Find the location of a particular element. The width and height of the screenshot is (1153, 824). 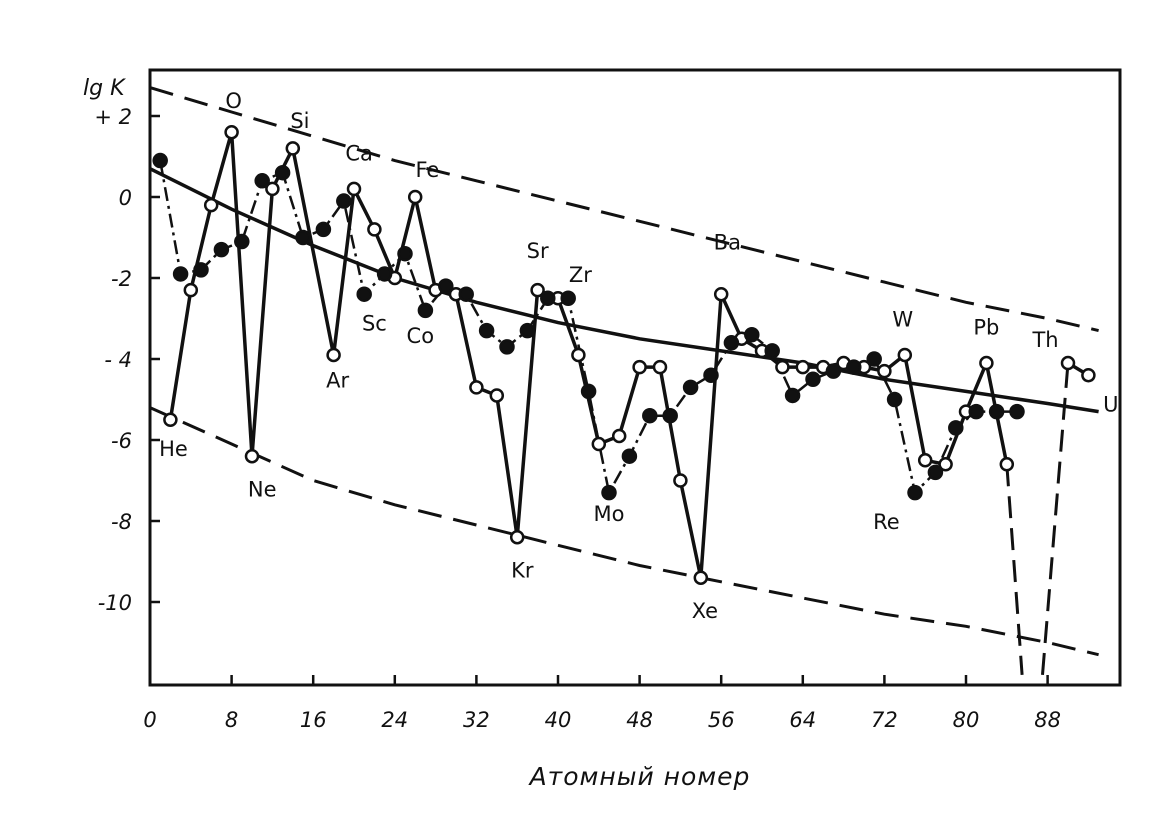

x-tick-label-8: 8 is located at coordinates (231, 720).